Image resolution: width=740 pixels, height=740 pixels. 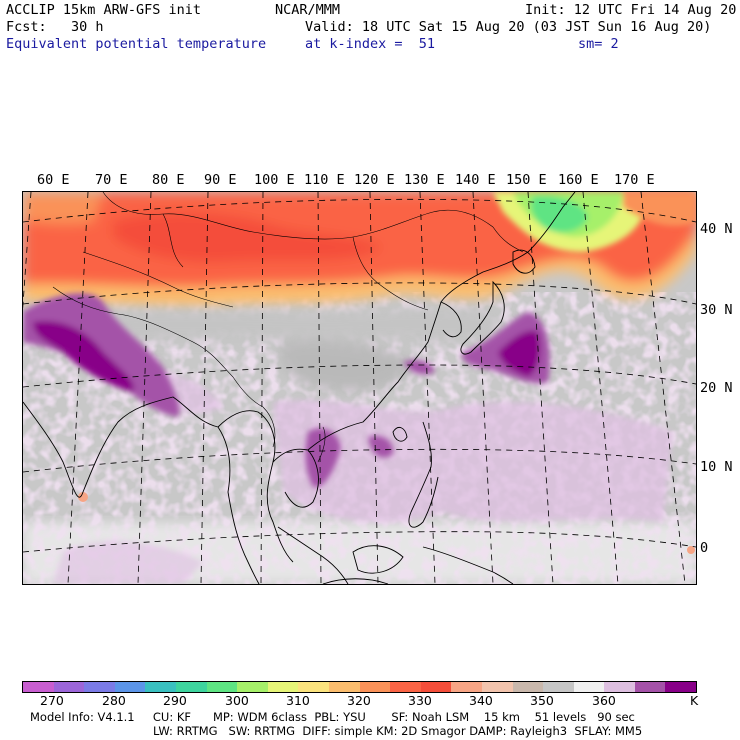 What do you see at coordinates (220, 180) in the screenshot?
I see `lon-label: 90 E` at bounding box center [220, 180].